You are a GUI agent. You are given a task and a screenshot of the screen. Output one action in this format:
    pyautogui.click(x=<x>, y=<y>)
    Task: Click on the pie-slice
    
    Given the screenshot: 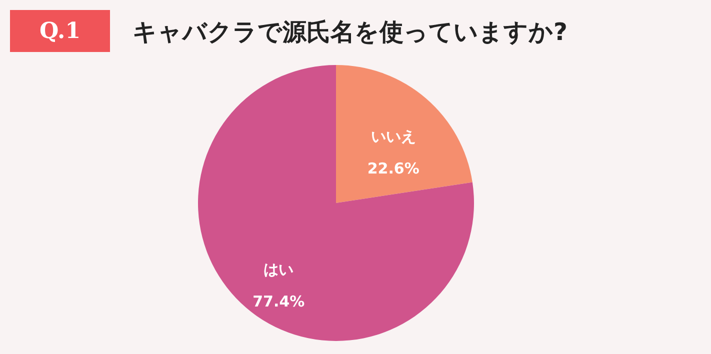 What is the action you would take?
    pyautogui.click(x=404, y=134)
    